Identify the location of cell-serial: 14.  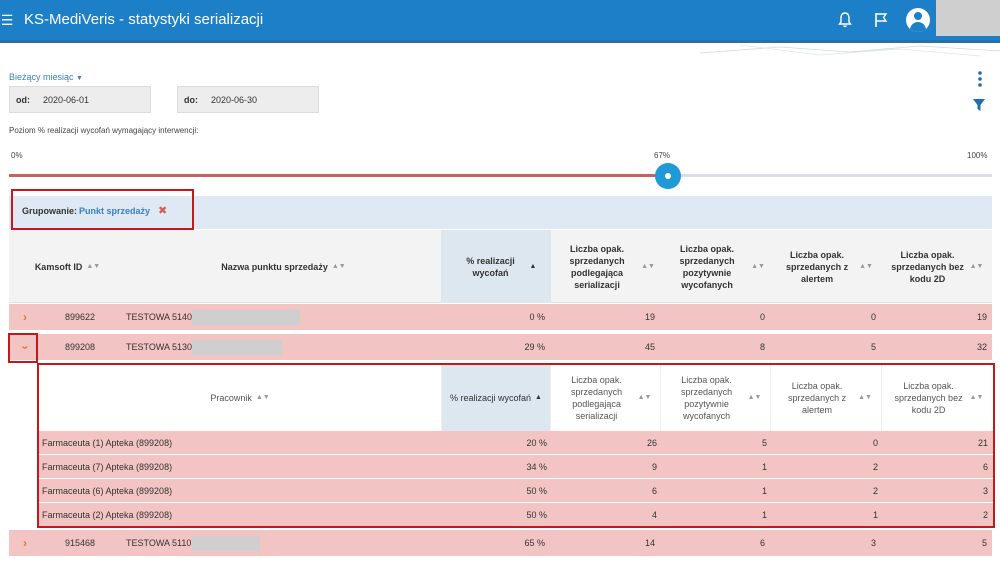
(649, 543).